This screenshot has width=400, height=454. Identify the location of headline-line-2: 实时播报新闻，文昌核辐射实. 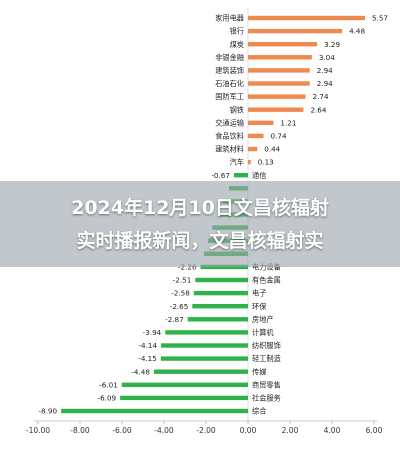
(200, 241).